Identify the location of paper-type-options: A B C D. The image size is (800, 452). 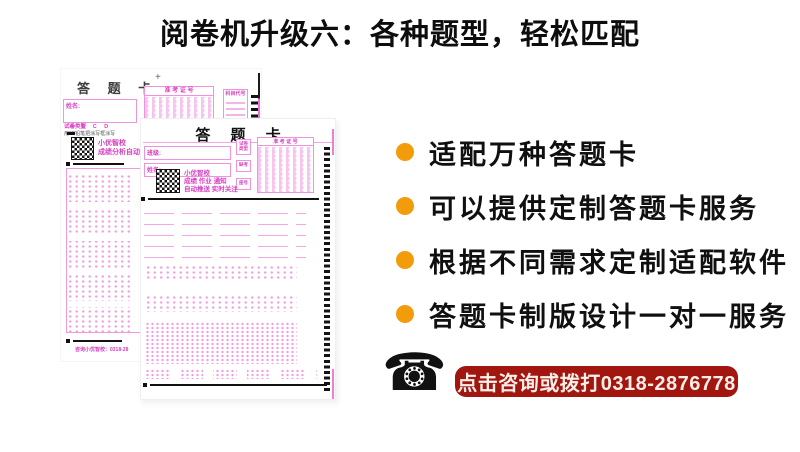
(91, 127).